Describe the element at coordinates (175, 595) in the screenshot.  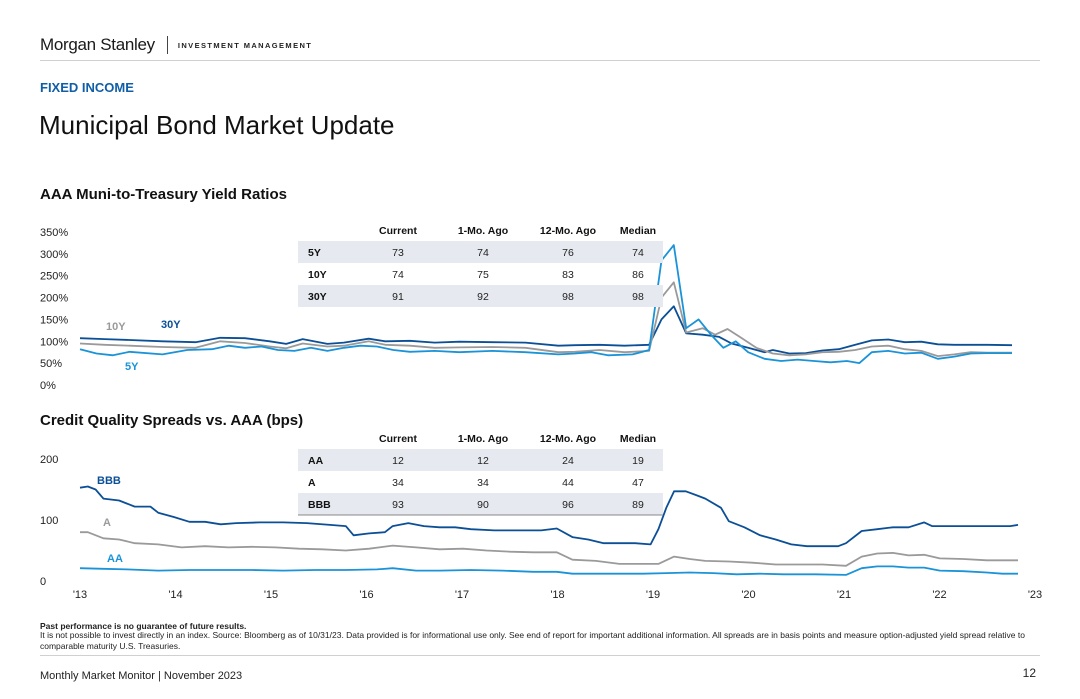
I see `x-tick-label: '14` at that location.